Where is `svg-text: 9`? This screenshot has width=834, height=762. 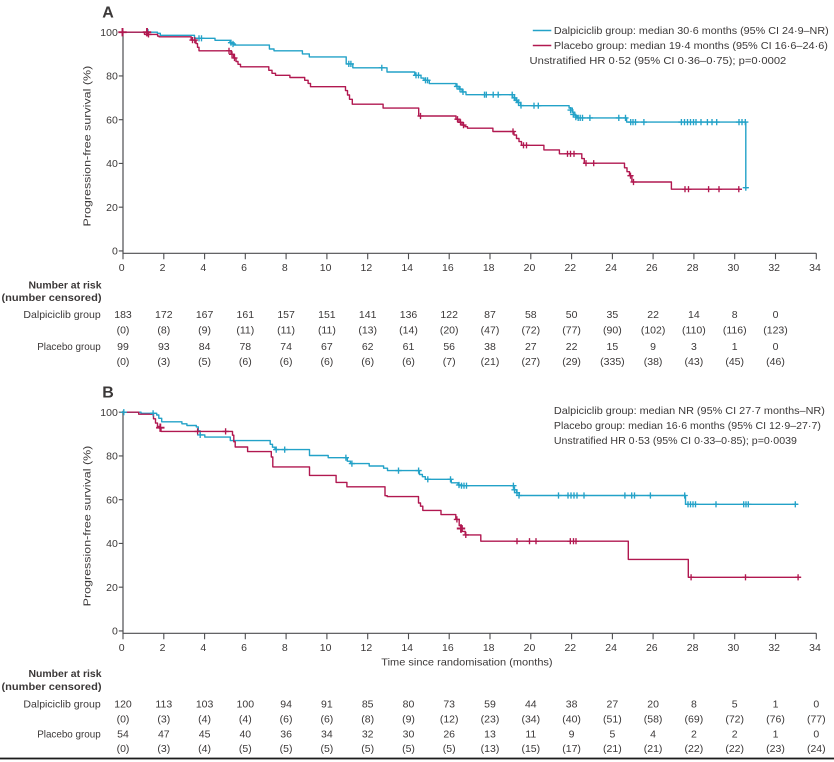
svg-text: 9 is located at coordinates (572, 734).